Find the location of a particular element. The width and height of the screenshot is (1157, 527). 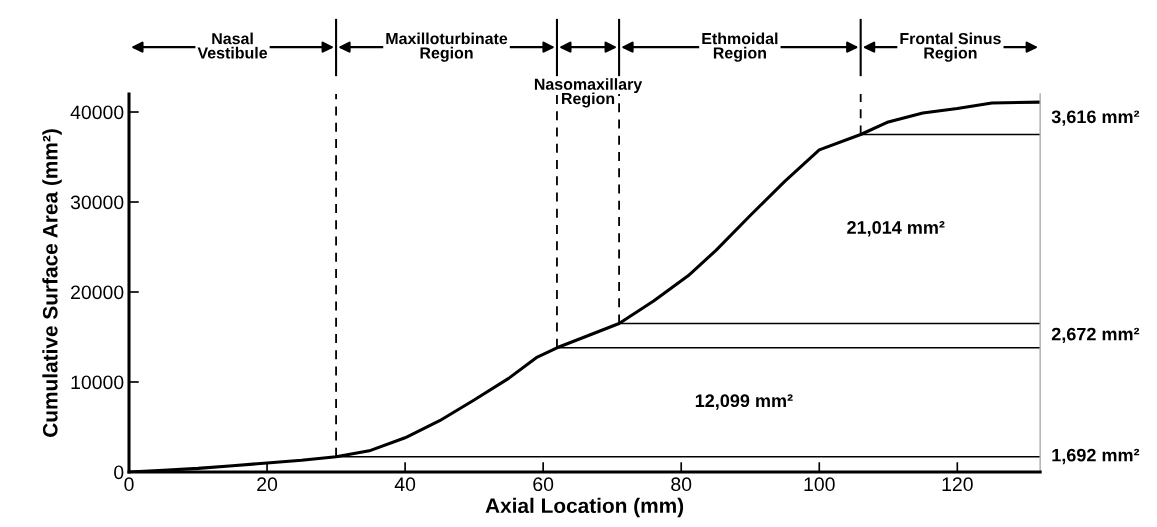

x-tick-label: 0 is located at coordinates (129, 484).